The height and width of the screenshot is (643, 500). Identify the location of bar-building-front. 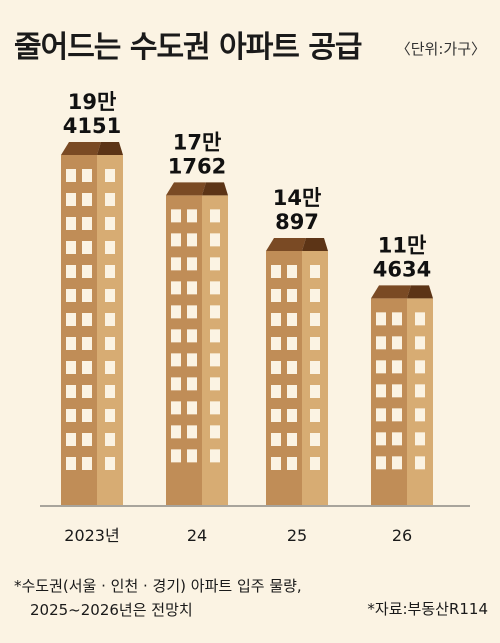
(79, 330).